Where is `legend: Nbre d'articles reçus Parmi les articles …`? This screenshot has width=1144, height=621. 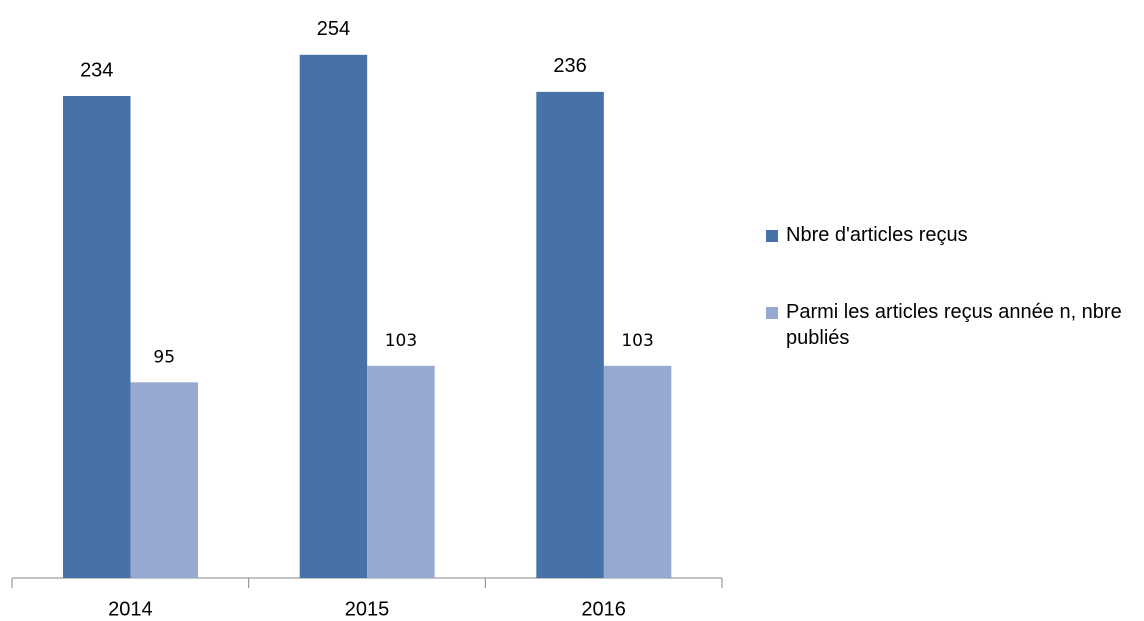
legend: Nbre d'articles reçus Parmi les articles … is located at coordinates (955, 312).